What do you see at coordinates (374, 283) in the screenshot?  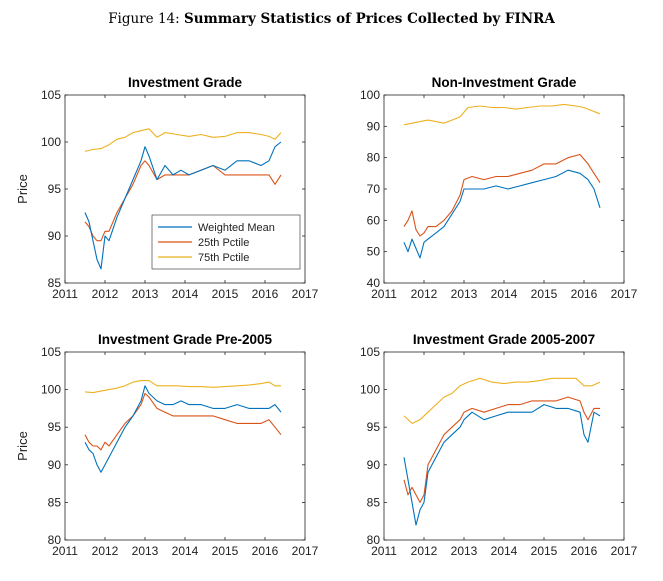 I see `y-tick-label: 40` at bounding box center [374, 283].